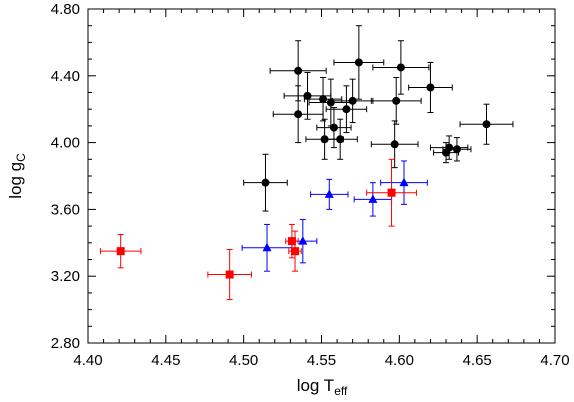 The height and width of the screenshot is (402, 574). I want to click on x-axis-label: log Teff, so click(322, 387).